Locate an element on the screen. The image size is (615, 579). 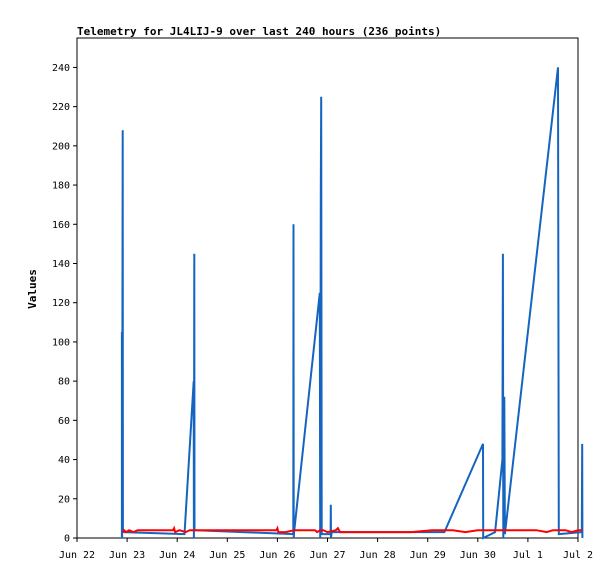
x-tick-label: Jun 28 is located at coordinates (378, 555).